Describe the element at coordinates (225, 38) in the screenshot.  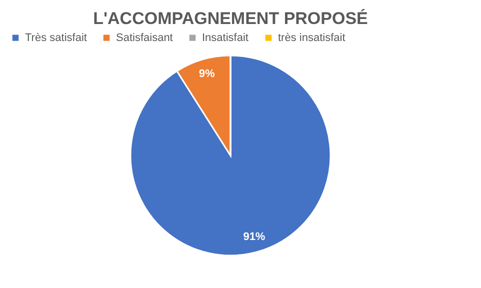
I see `legend-label: Insatisfait` at that location.